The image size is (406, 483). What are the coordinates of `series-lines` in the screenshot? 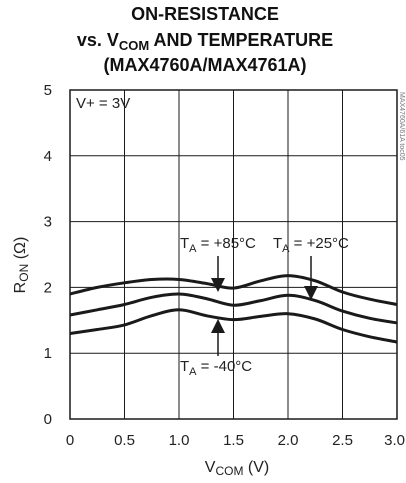 It's located at (233, 309).